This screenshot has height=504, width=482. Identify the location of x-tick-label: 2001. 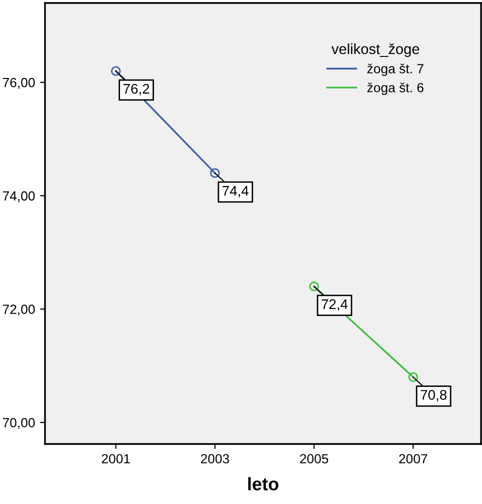
(116, 459).